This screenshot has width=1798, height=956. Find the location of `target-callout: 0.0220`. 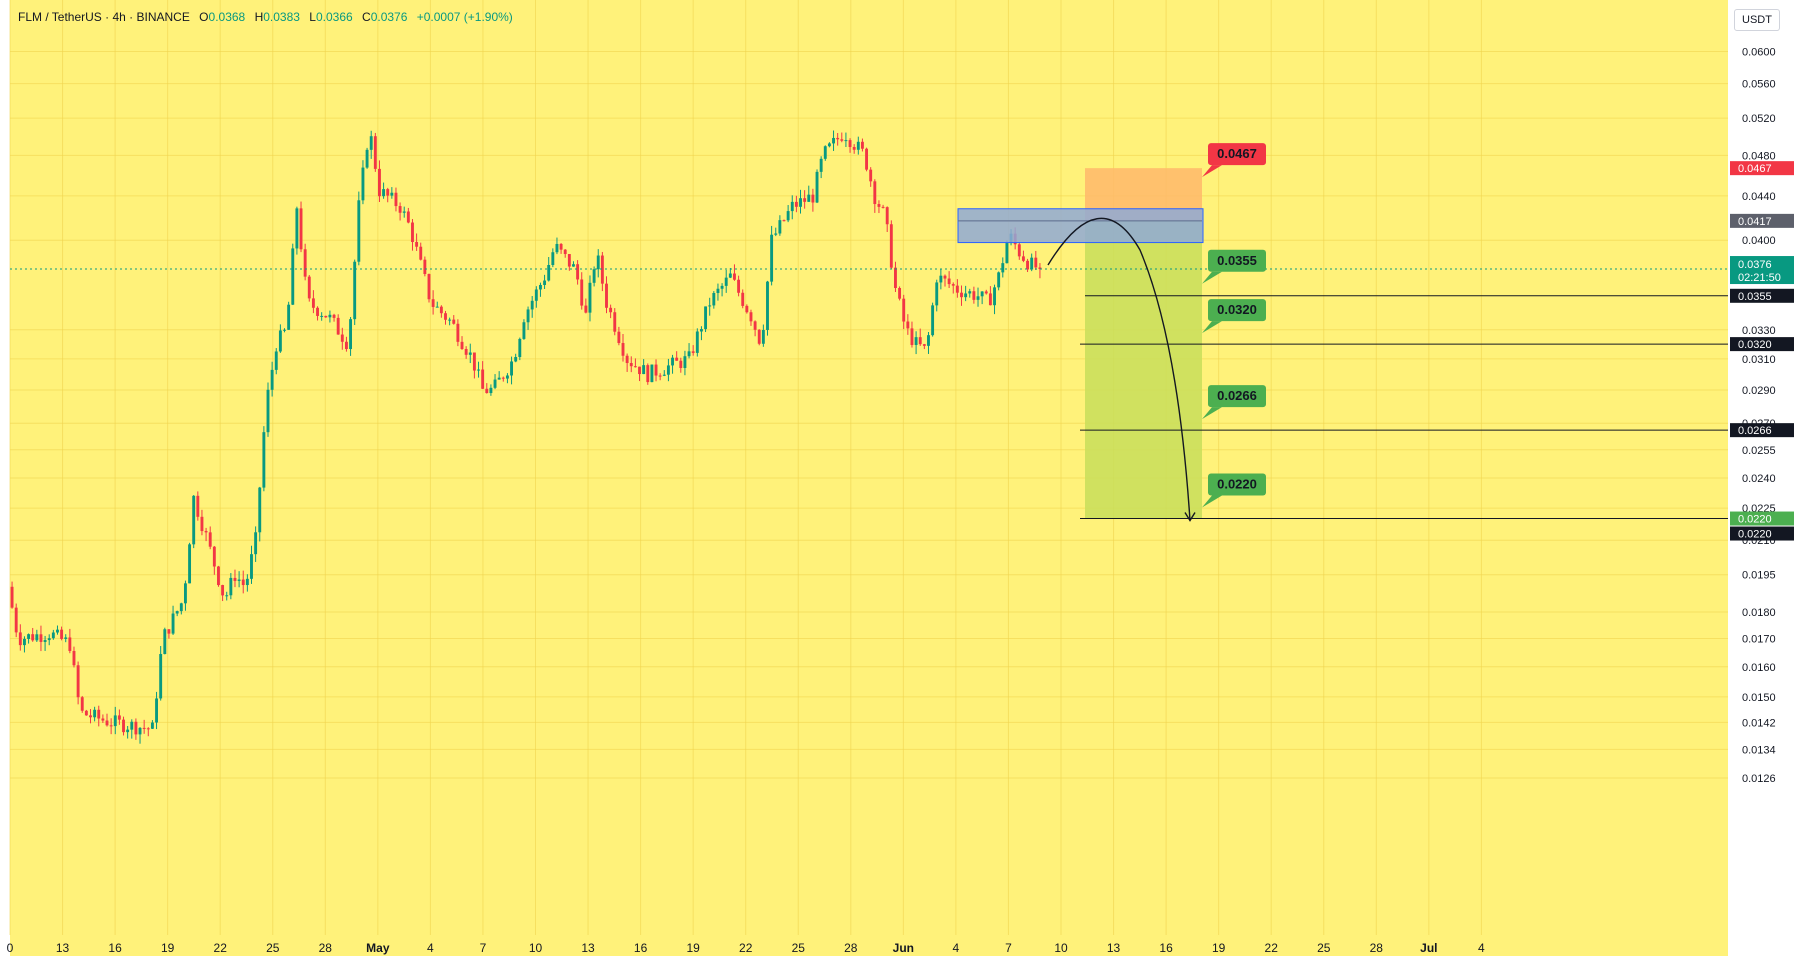

target-callout: 0.0220 is located at coordinates (1234, 490).